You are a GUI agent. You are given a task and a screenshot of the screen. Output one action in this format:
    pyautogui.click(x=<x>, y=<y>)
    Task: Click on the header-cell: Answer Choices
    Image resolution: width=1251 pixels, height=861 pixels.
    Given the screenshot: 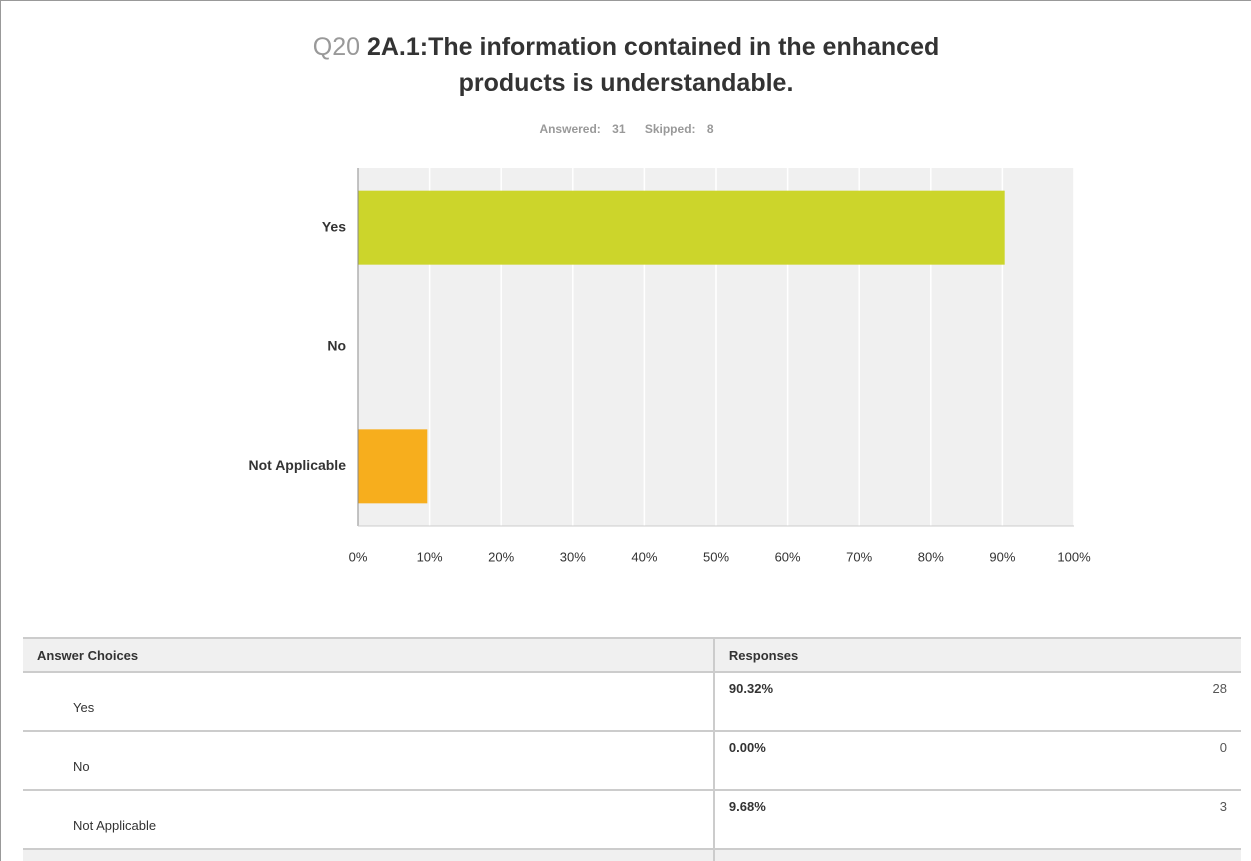 What is the action you would take?
    pyautogui.click(x=369, y=655)
    